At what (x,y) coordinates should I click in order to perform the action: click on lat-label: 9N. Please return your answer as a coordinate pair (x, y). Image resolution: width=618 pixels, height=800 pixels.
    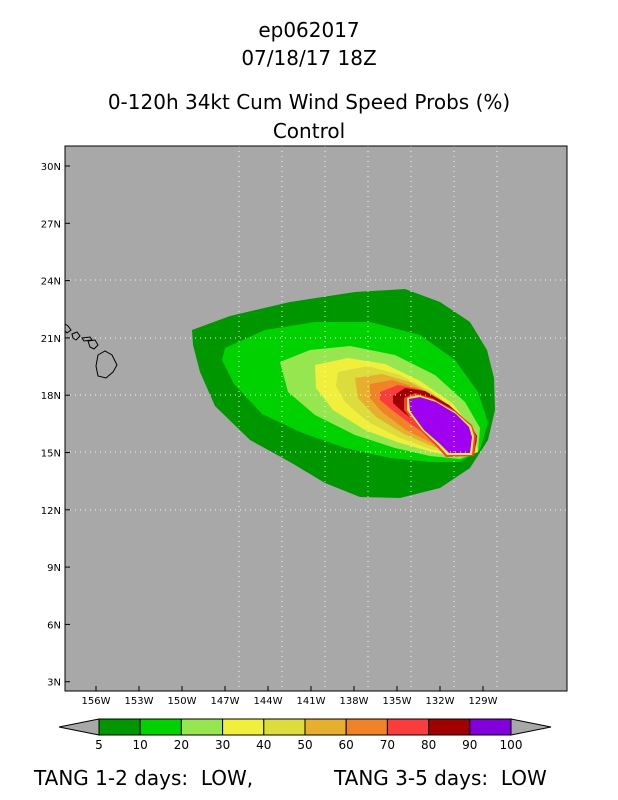
    Looking at the image, I should click on (54, 568).